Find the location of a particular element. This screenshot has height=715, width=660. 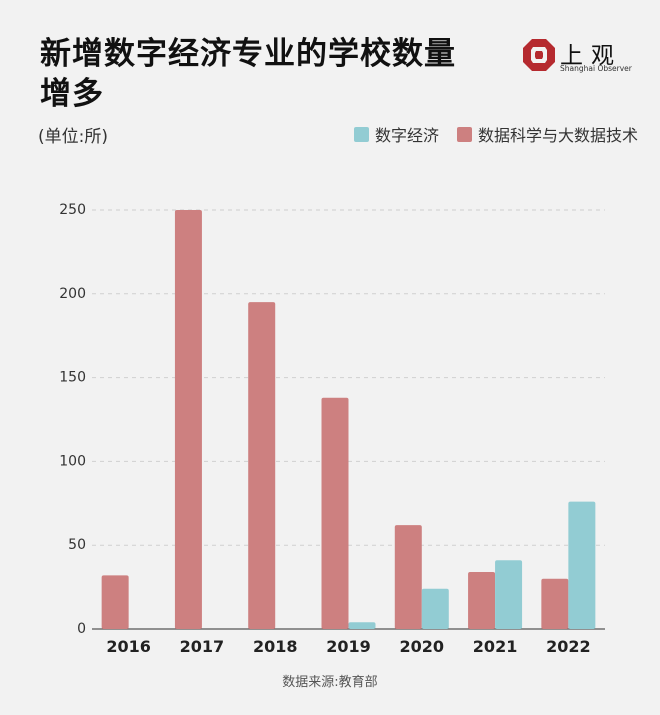

legend-item-data-science: 数据科学与大数据技术 is located at coordinates (547, 134).